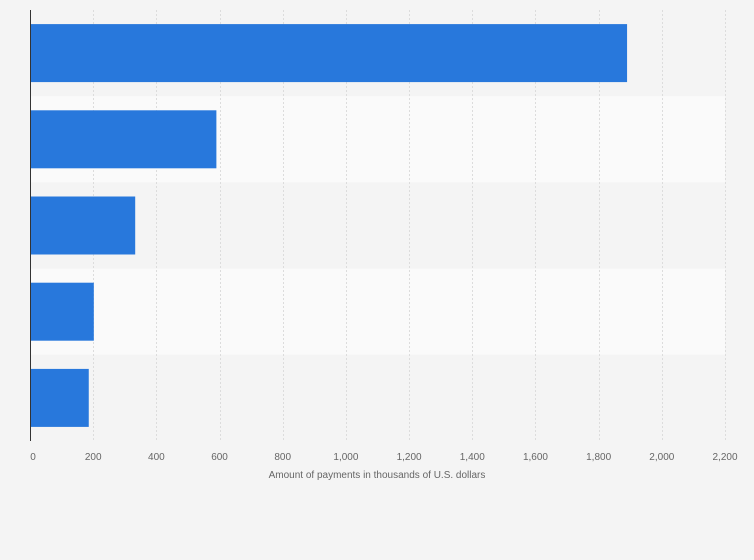 Image resolution: width=754 pixels, height=560 pixels. What do you see at coordinates (535, 457) in the screenshot?
I see `x-tick-label-1600: 1,600` at bounding box center [535, 457].